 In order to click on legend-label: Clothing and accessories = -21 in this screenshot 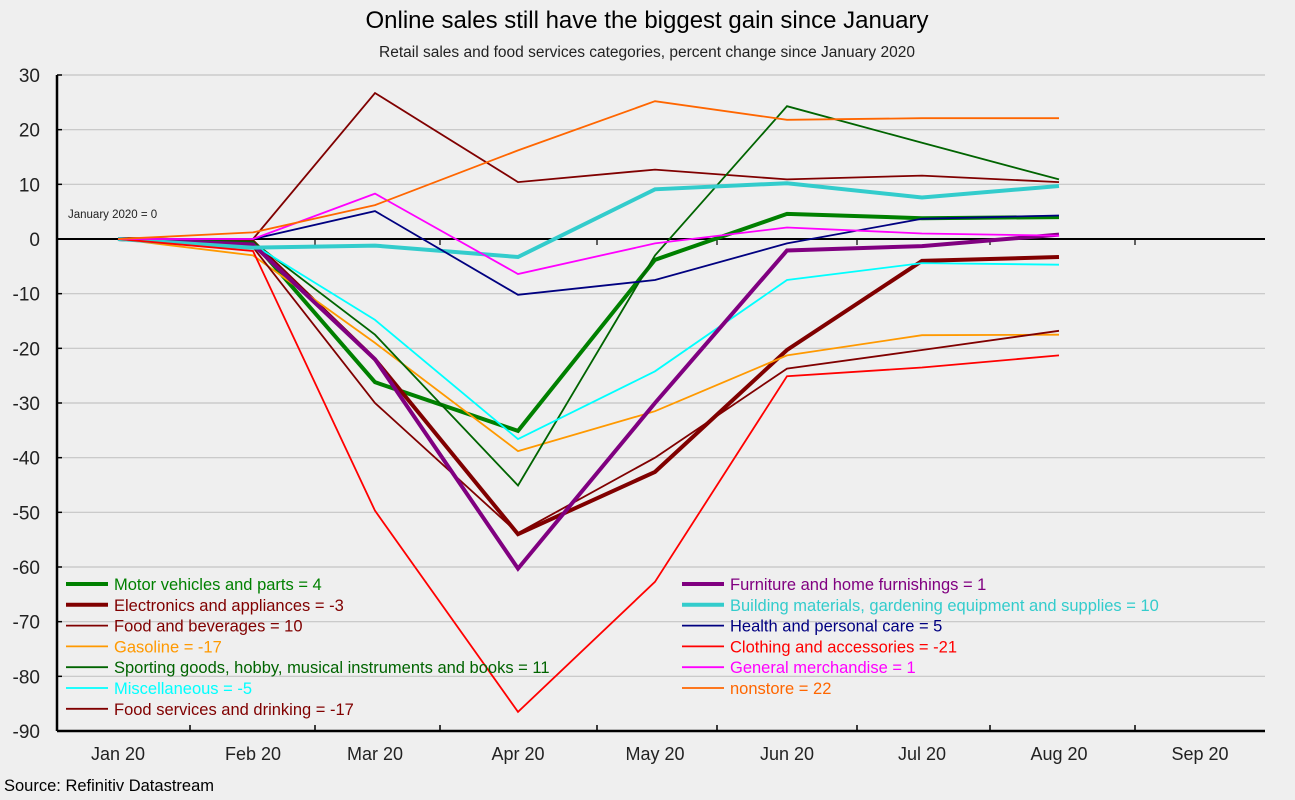, I will do `click(843, 647)`.